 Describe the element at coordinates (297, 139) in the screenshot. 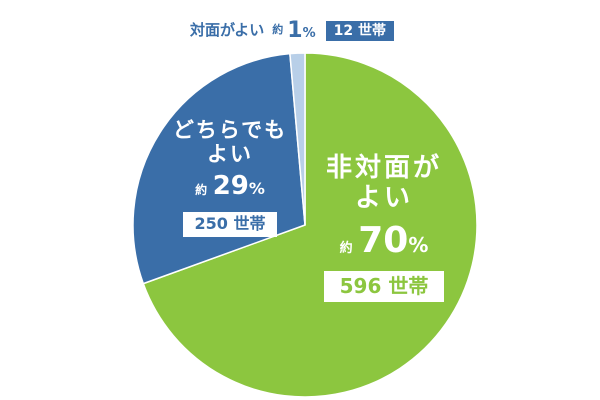

I see `slice-face-to-face` at that location.